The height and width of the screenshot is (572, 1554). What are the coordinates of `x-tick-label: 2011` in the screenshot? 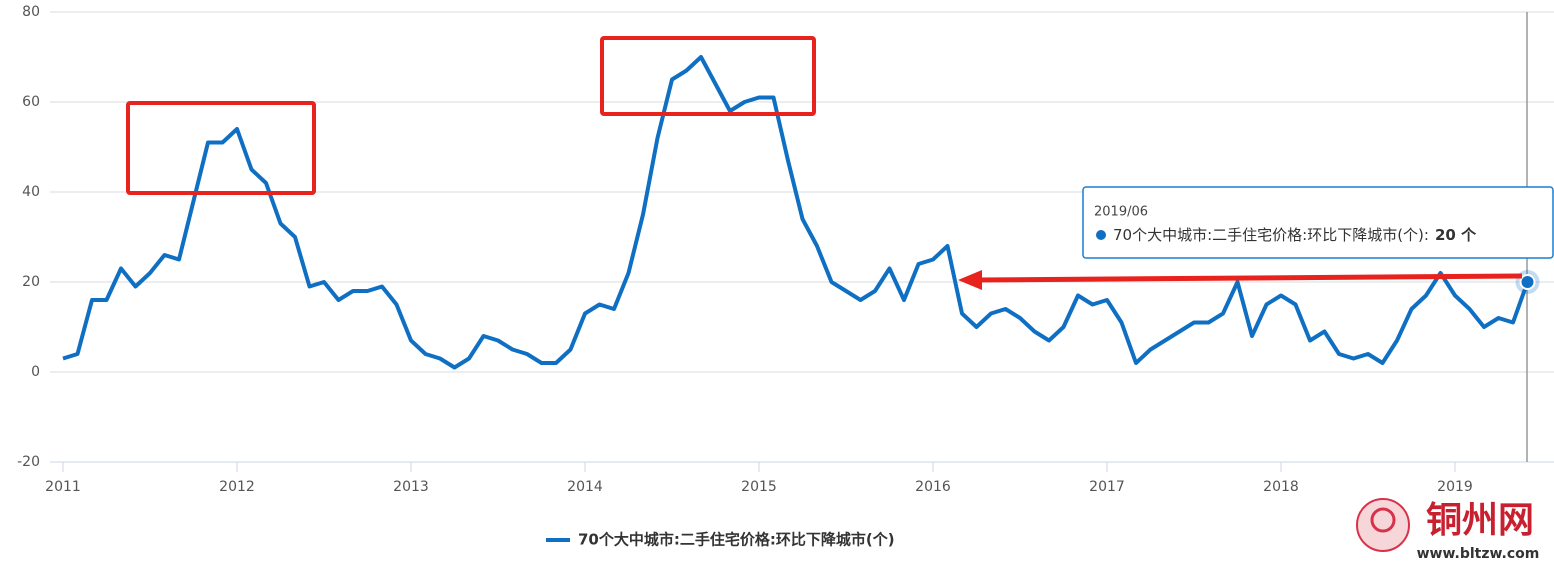 It's located at (63, 487).